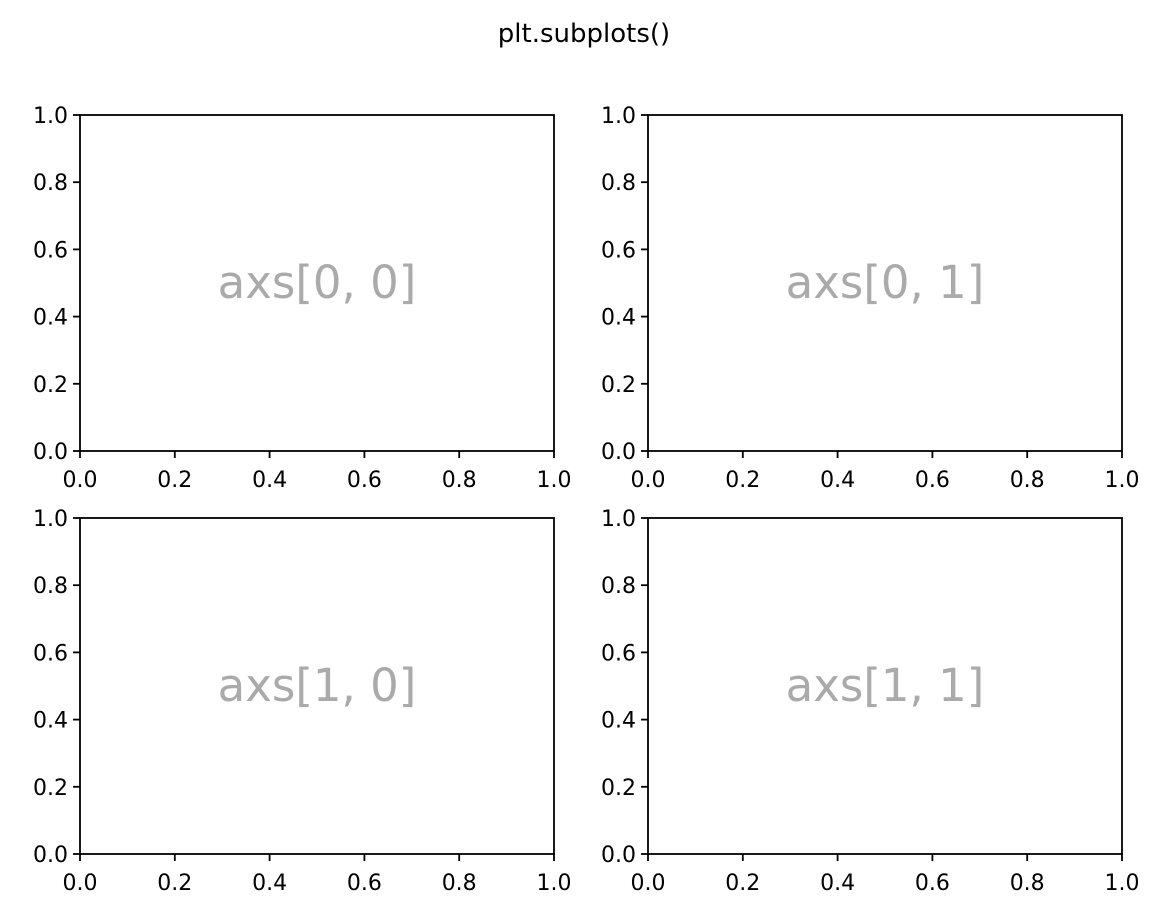 The width and height of the screenshot is (1162, 918). What do you see at coordinates (584, 34) in the screenshot?
I see `figure-suptitle: plt.subplots()` at bounding box center [584, 34].